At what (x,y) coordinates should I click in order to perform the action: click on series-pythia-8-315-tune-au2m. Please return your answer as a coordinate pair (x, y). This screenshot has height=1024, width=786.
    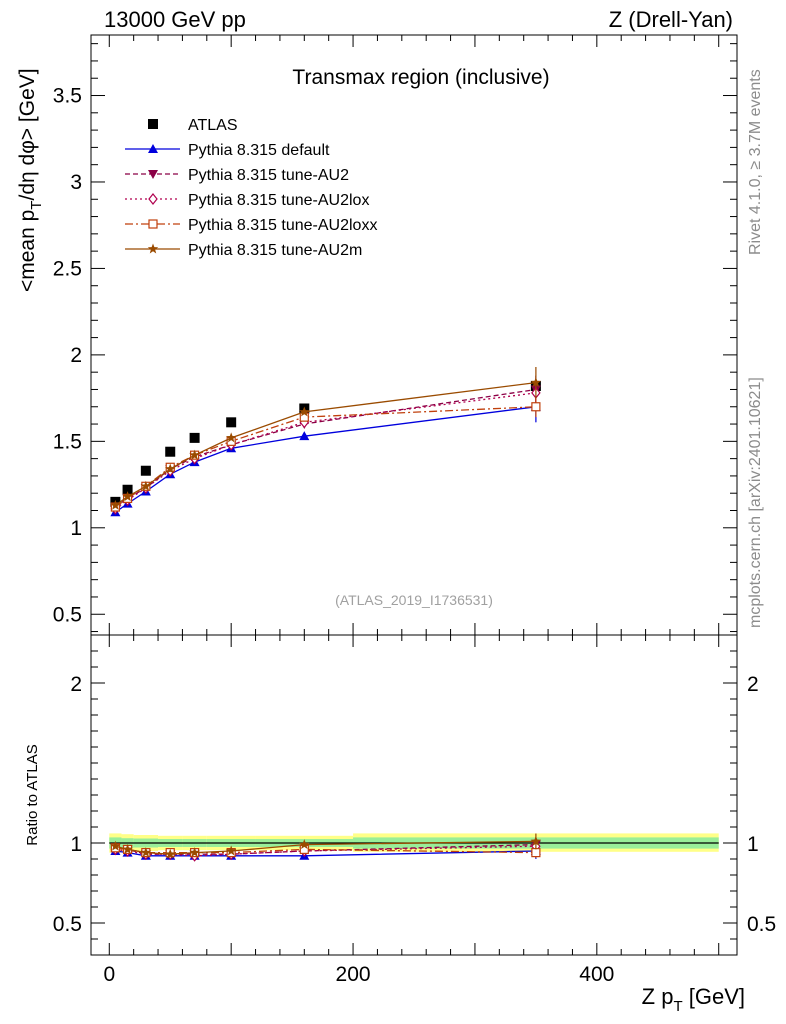
    Looking at the image, I should click on (326, 438).